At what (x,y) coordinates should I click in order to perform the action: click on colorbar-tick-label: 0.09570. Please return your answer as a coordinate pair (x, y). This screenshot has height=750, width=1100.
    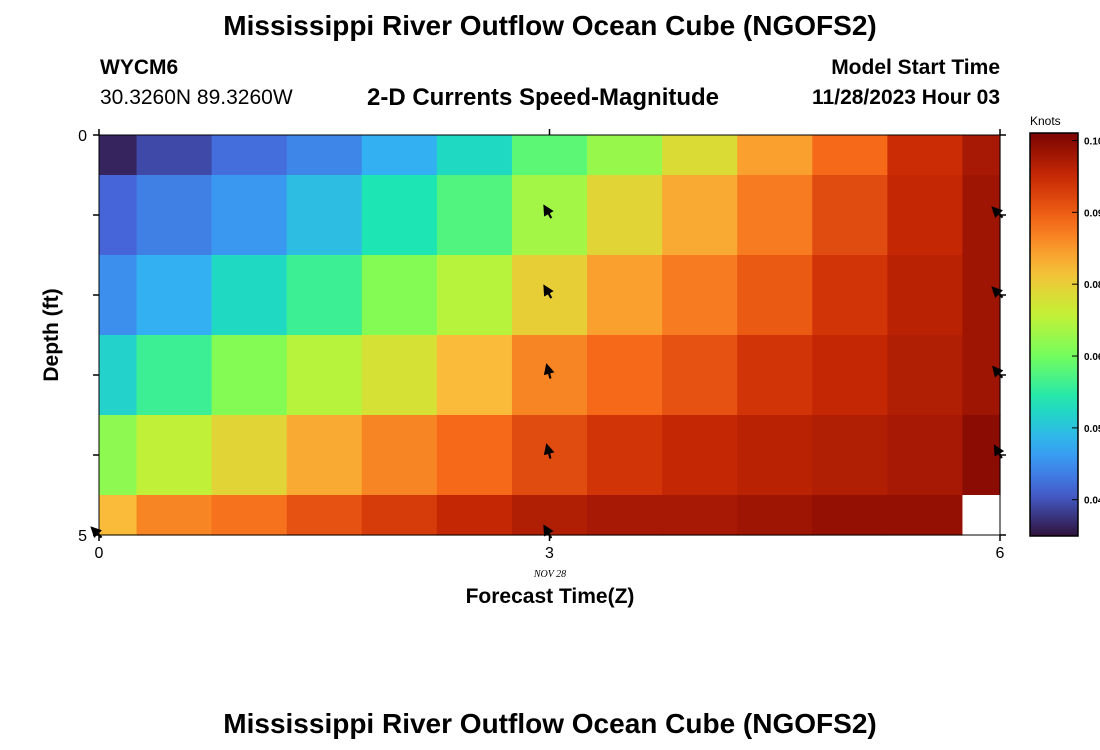
    Looking at the image, I should click on (1092, 213).